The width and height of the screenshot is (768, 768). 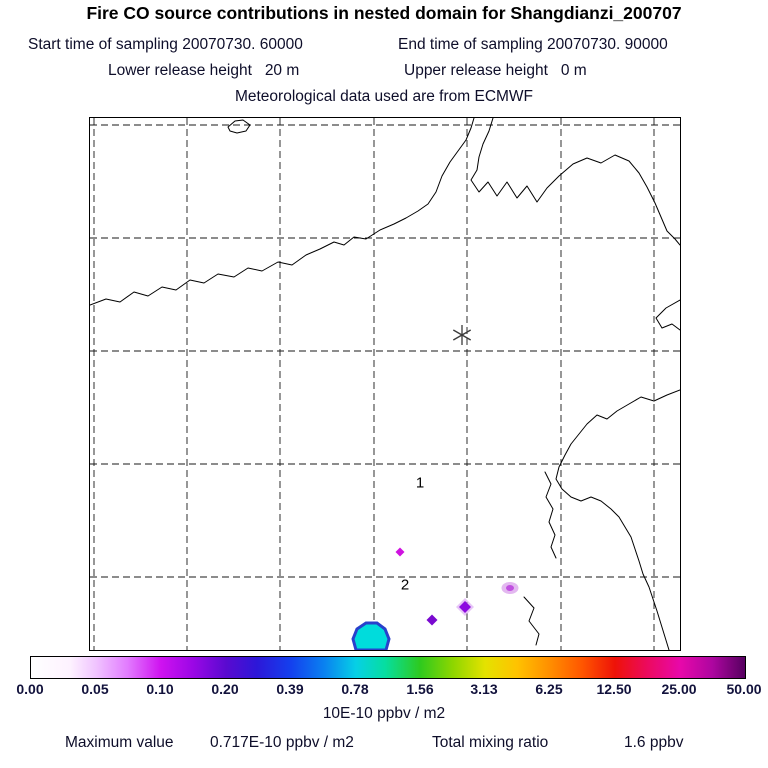 What do you see at coordinates (119, 742) in the screenshot?
I see `max-value-label: Maximum value` at bounding box center [119, 742].